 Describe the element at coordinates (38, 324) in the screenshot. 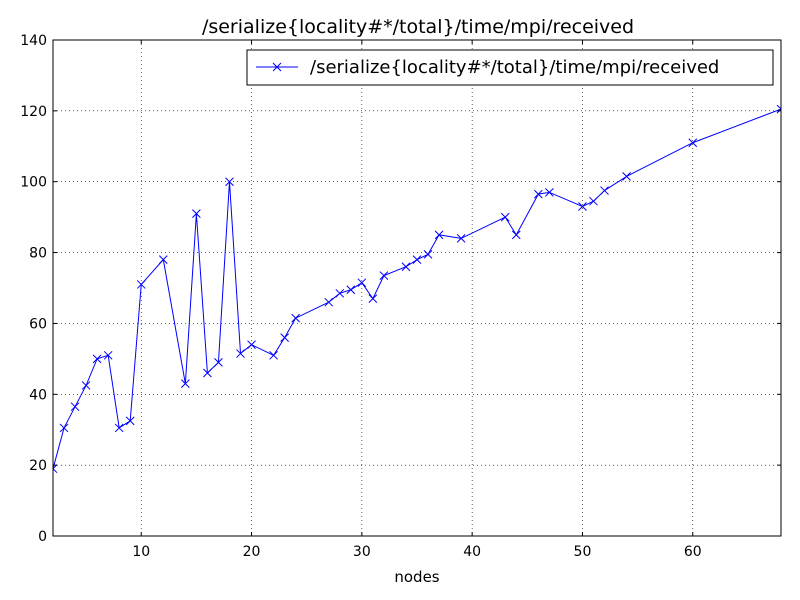

I see `y-tick-label: 60` at that location.